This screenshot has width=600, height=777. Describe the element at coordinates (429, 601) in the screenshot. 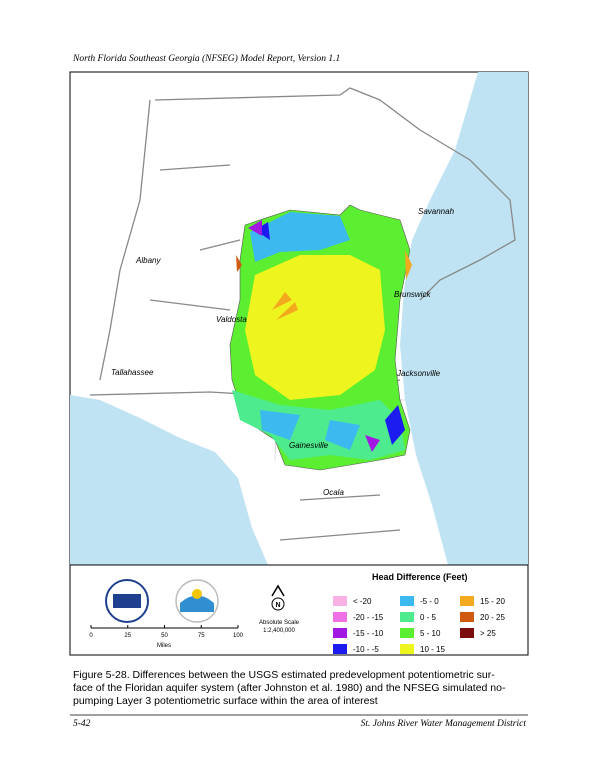

I see `legend-label: -5 - 0` at that location.